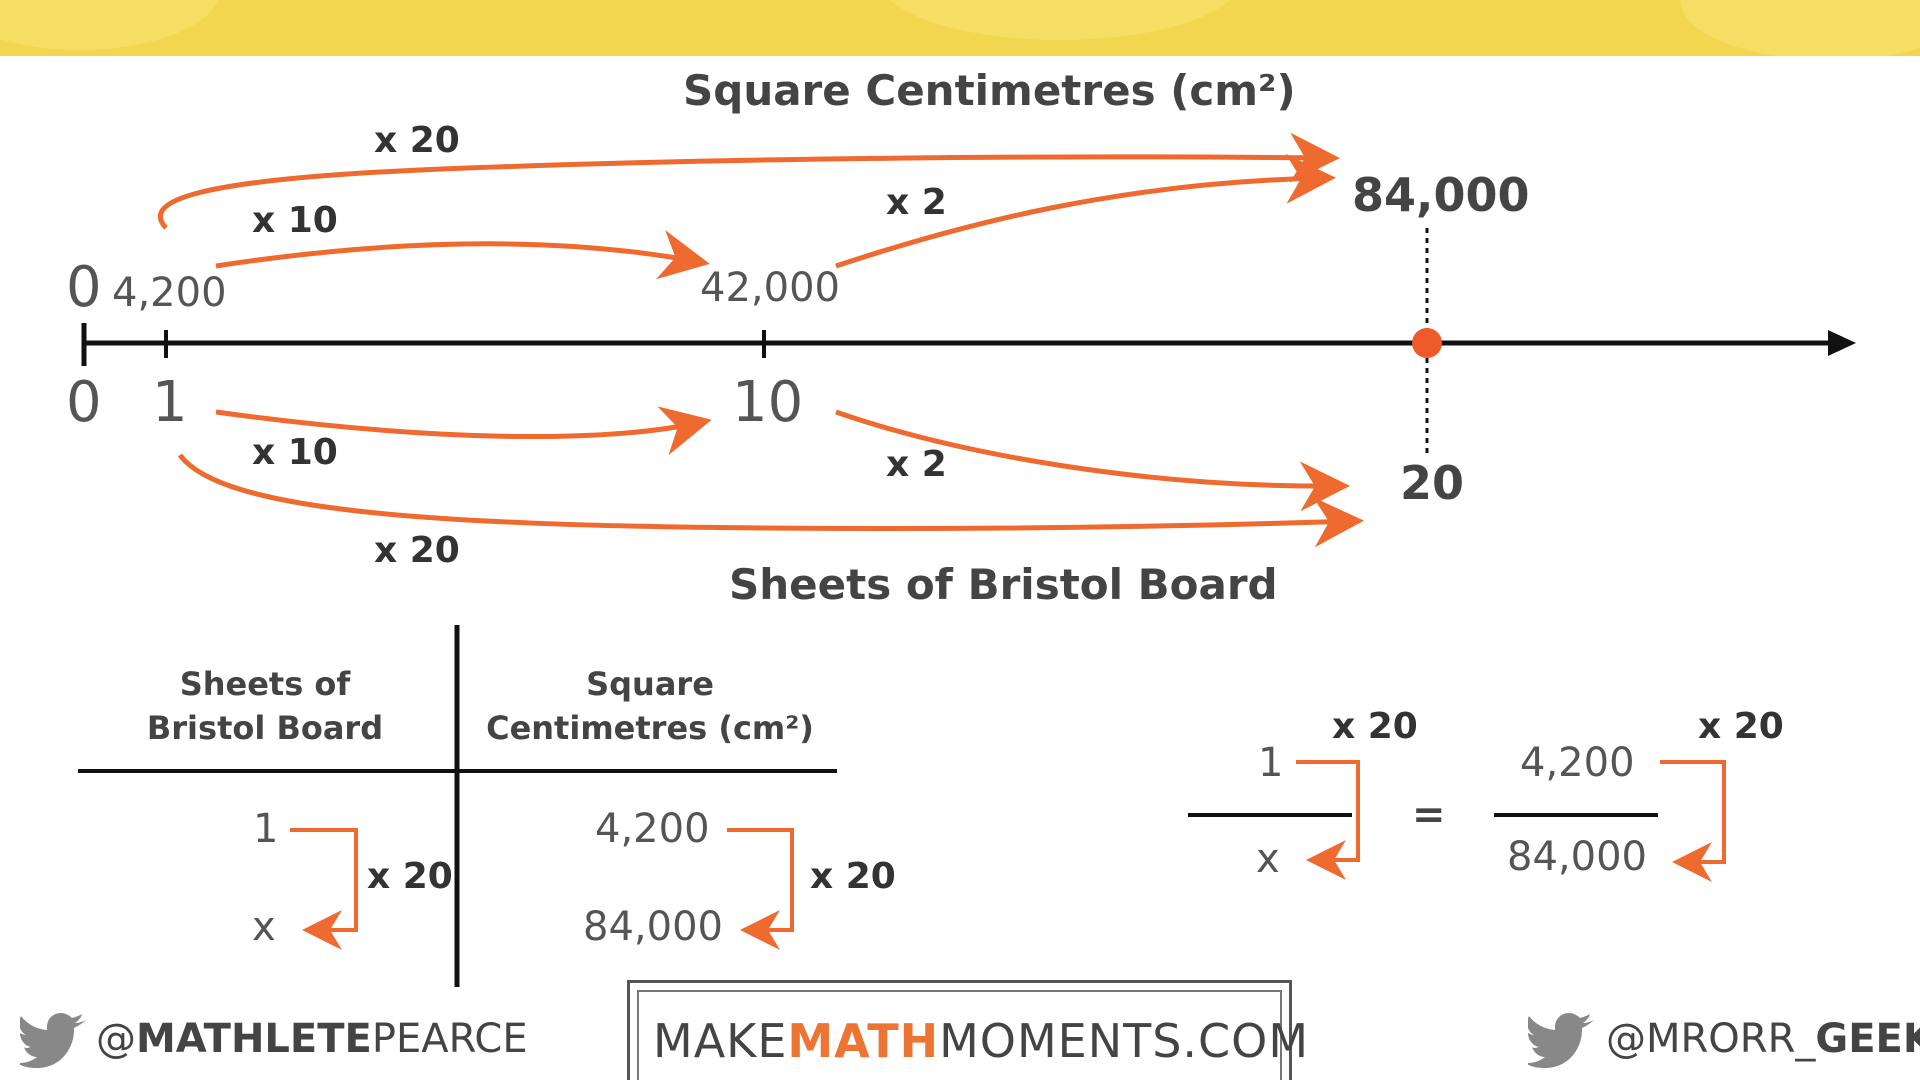 Image resolution: width=1920 pixels, height=1080 pixels. I want to click on top-op-x10: x 10, so click(295, 220).